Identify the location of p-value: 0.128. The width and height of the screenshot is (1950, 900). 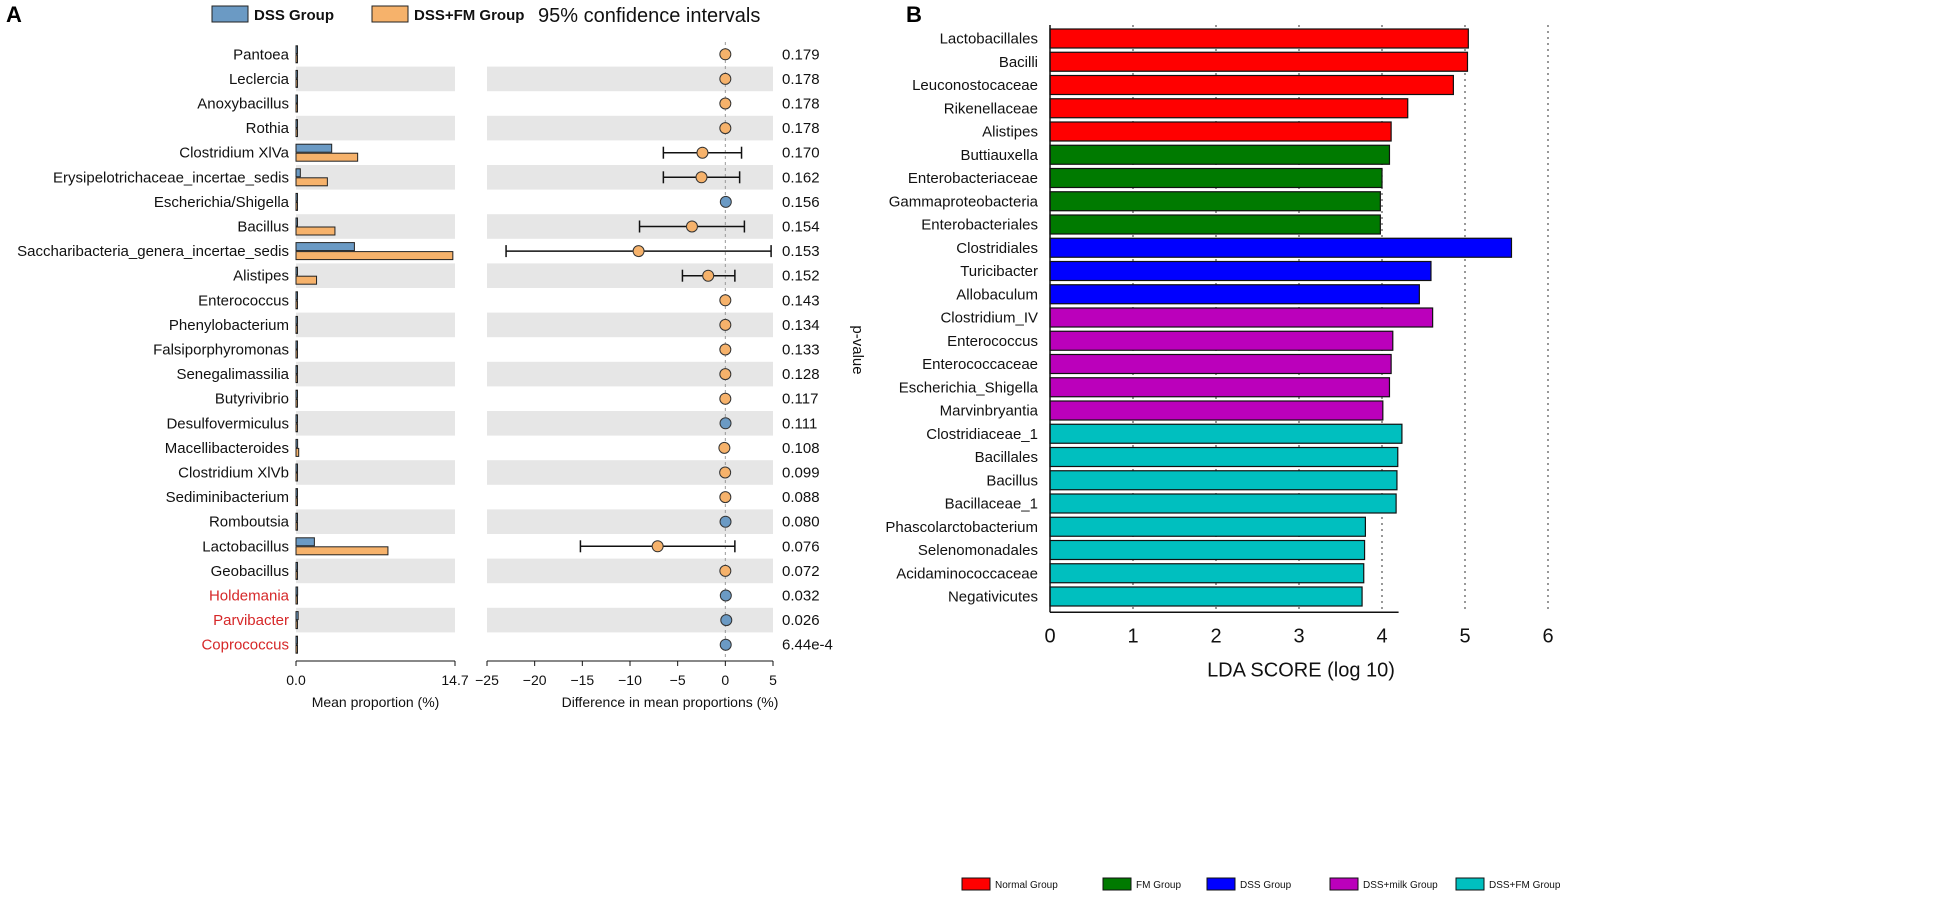
(801, 374).